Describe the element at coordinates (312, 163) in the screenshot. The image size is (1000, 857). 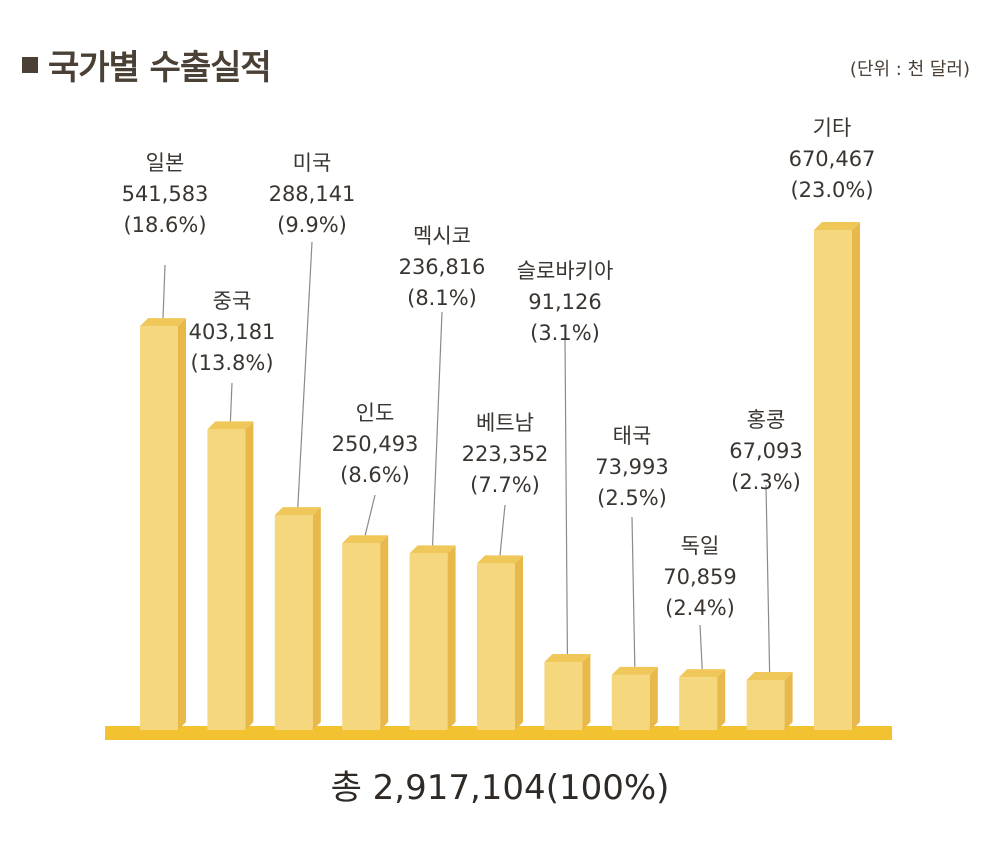
I see `category-label: 미국` at that location.